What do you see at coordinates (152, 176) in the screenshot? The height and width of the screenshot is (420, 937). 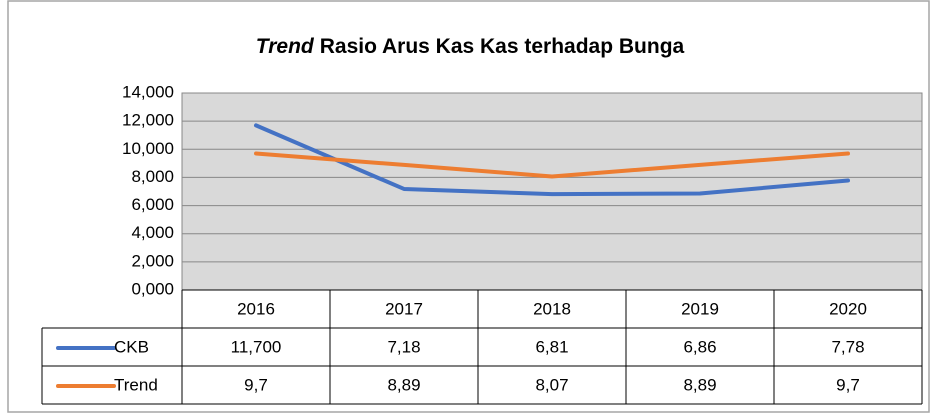 I see `y-tick-label: 8,000` at bounding box center [152, 176].